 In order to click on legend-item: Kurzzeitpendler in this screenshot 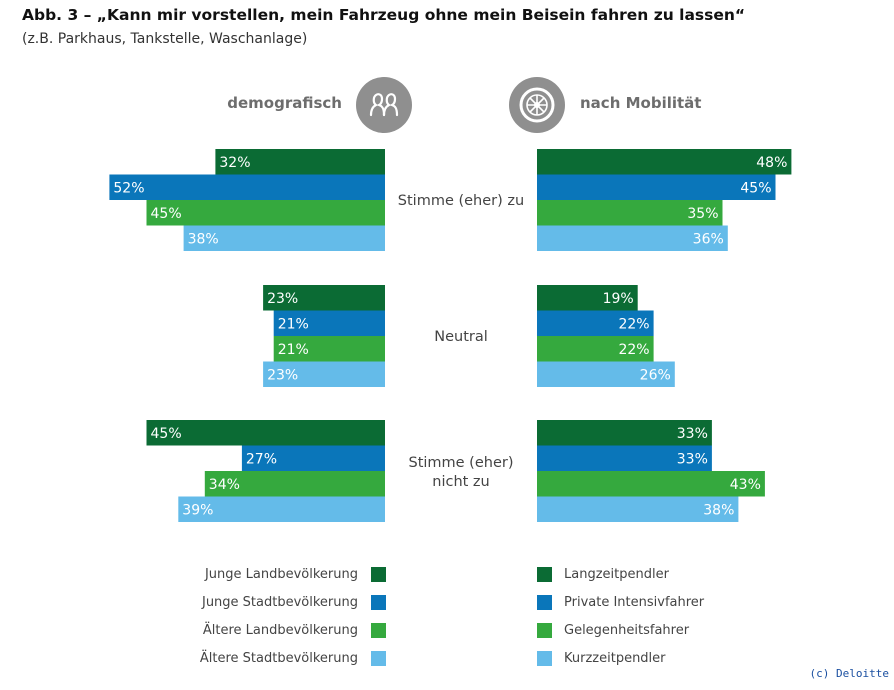, I will do `click(637, 659)`.